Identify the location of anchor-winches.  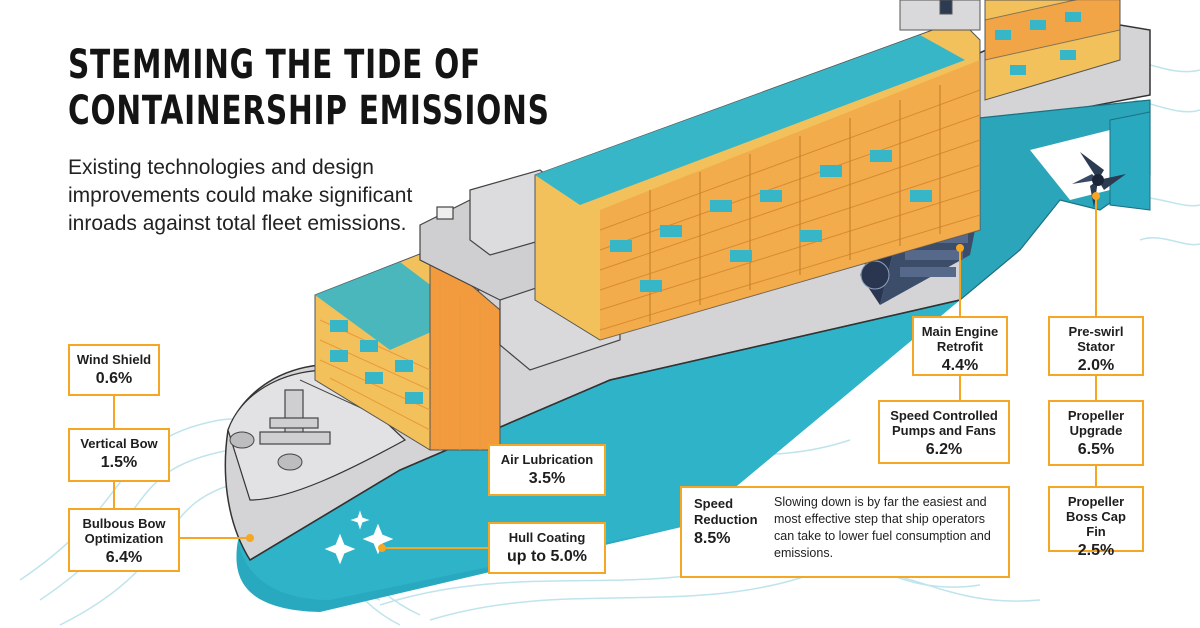
(266, 451).